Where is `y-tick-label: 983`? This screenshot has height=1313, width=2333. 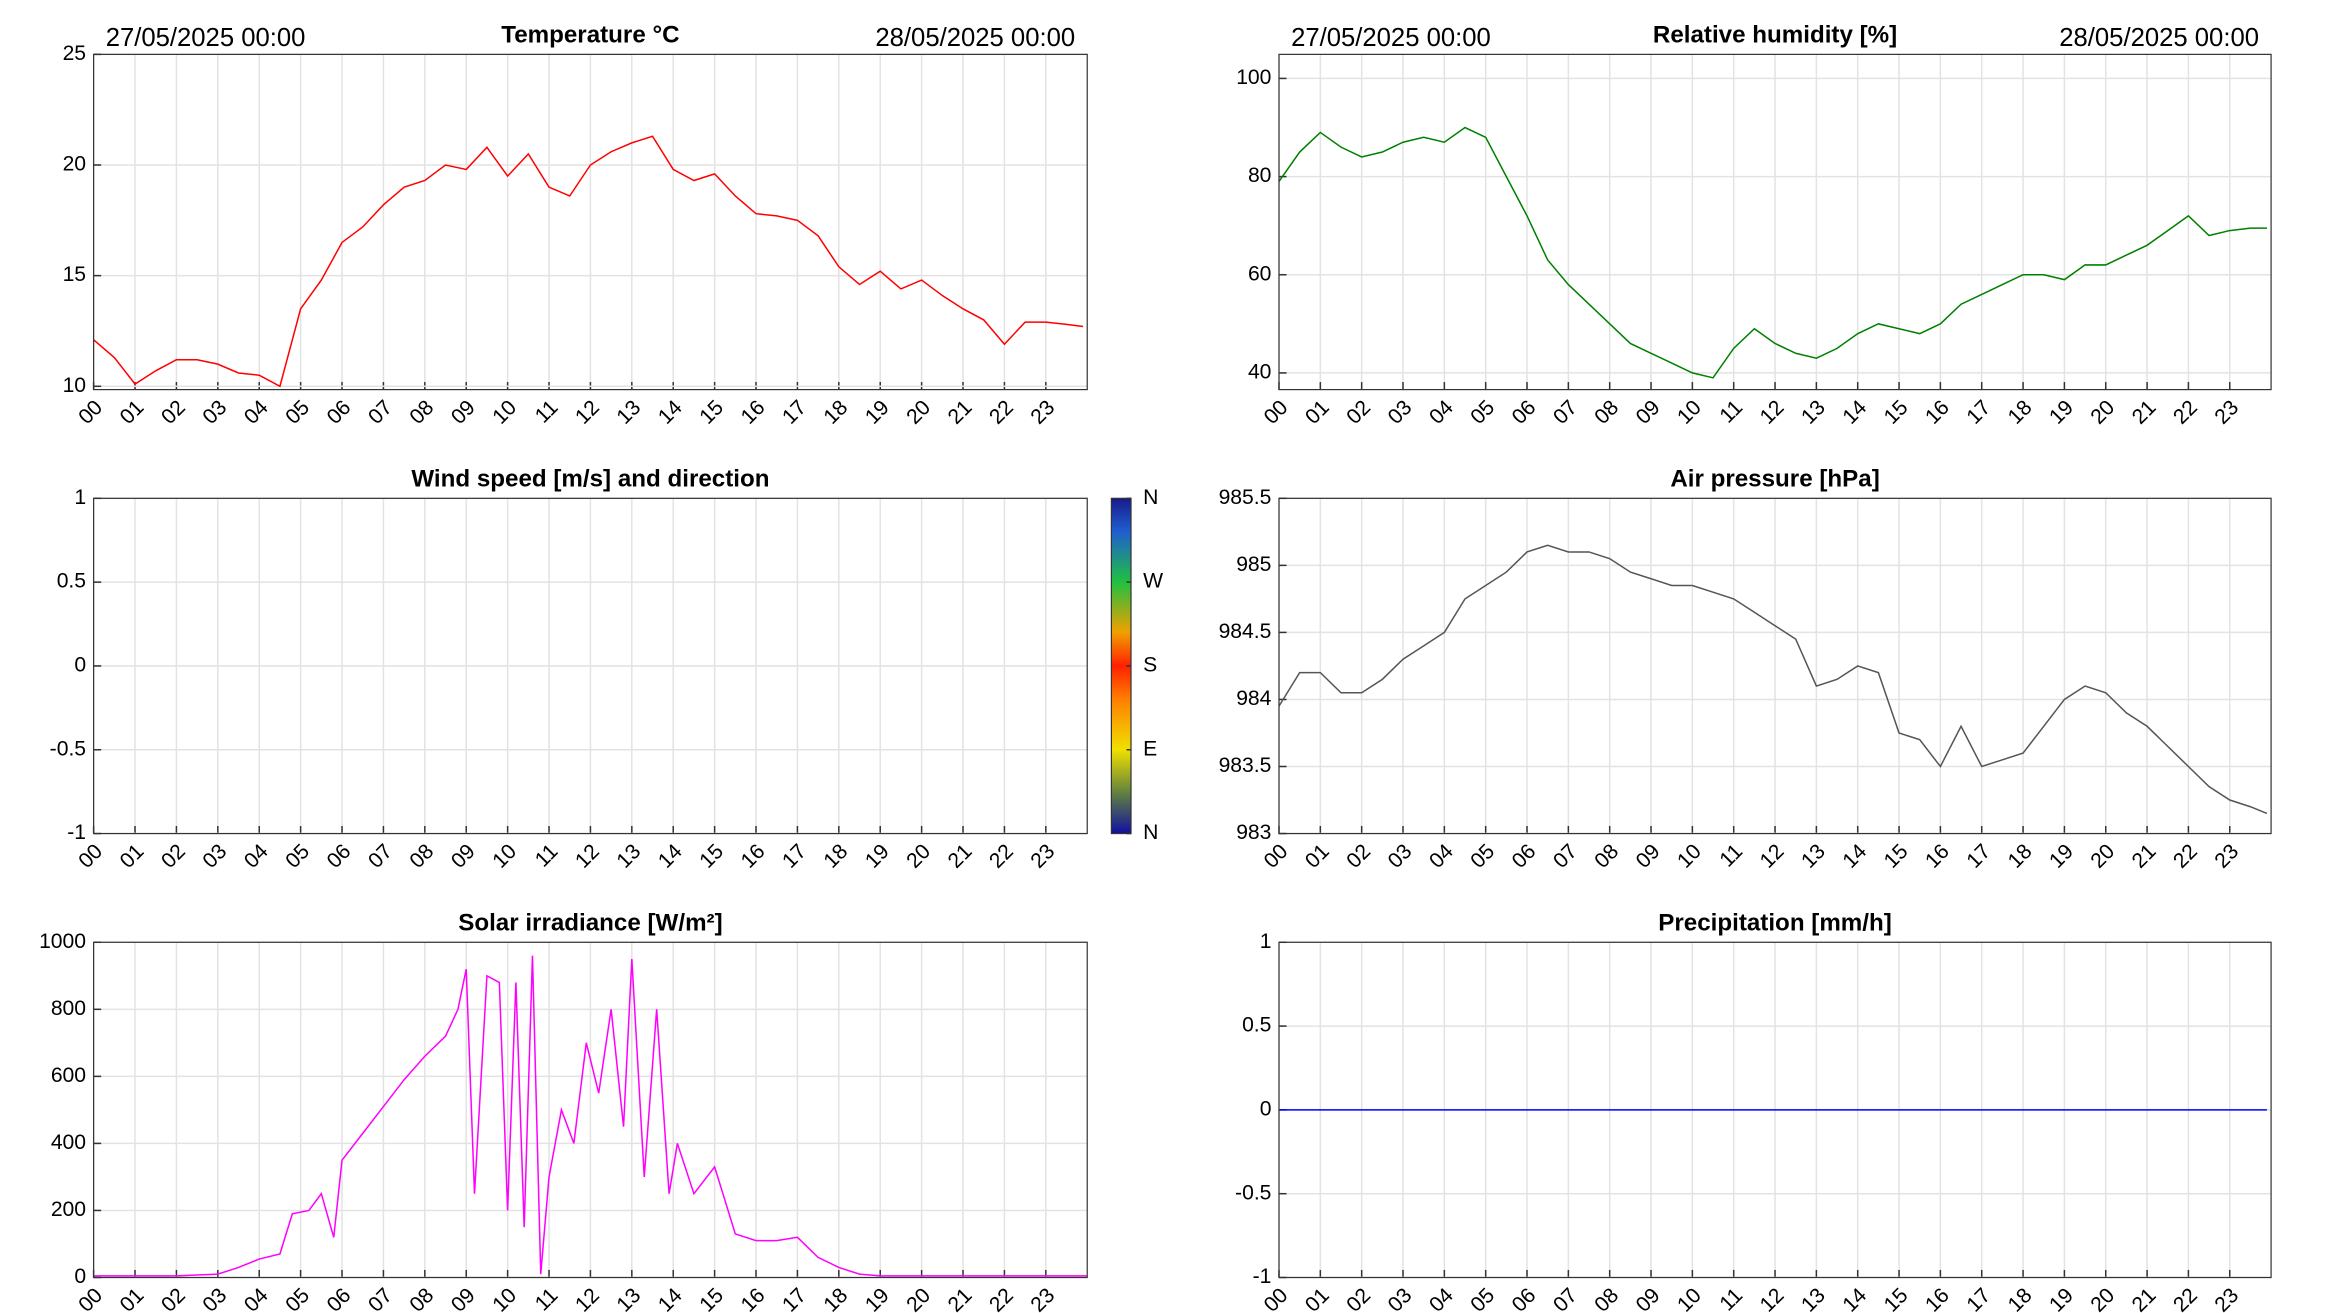 y-tick-label: 983 is located at coordinates (1253, 832).